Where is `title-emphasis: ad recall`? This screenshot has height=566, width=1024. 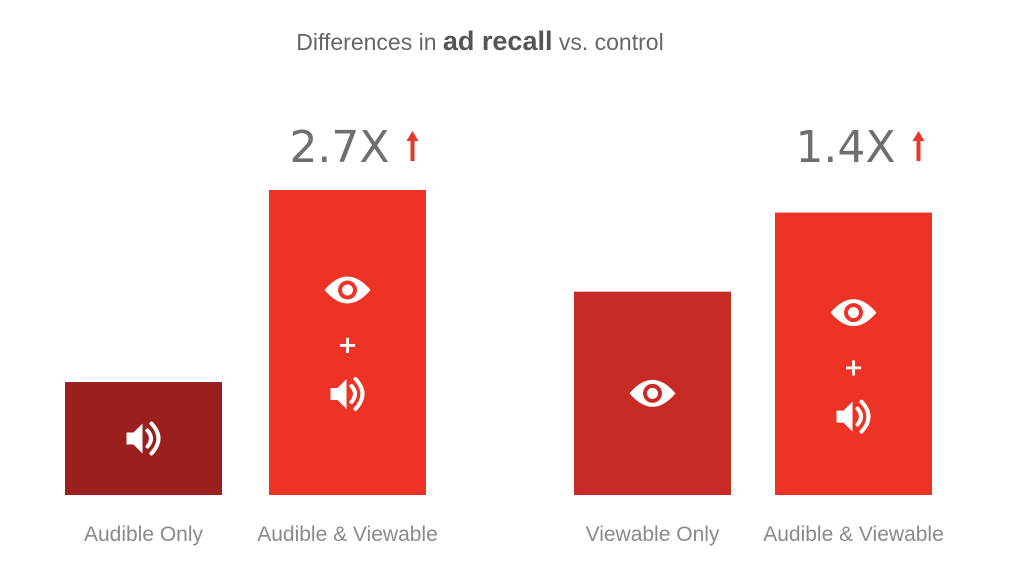
title-emphasis: ad recall is located at coordinates (497, 41).